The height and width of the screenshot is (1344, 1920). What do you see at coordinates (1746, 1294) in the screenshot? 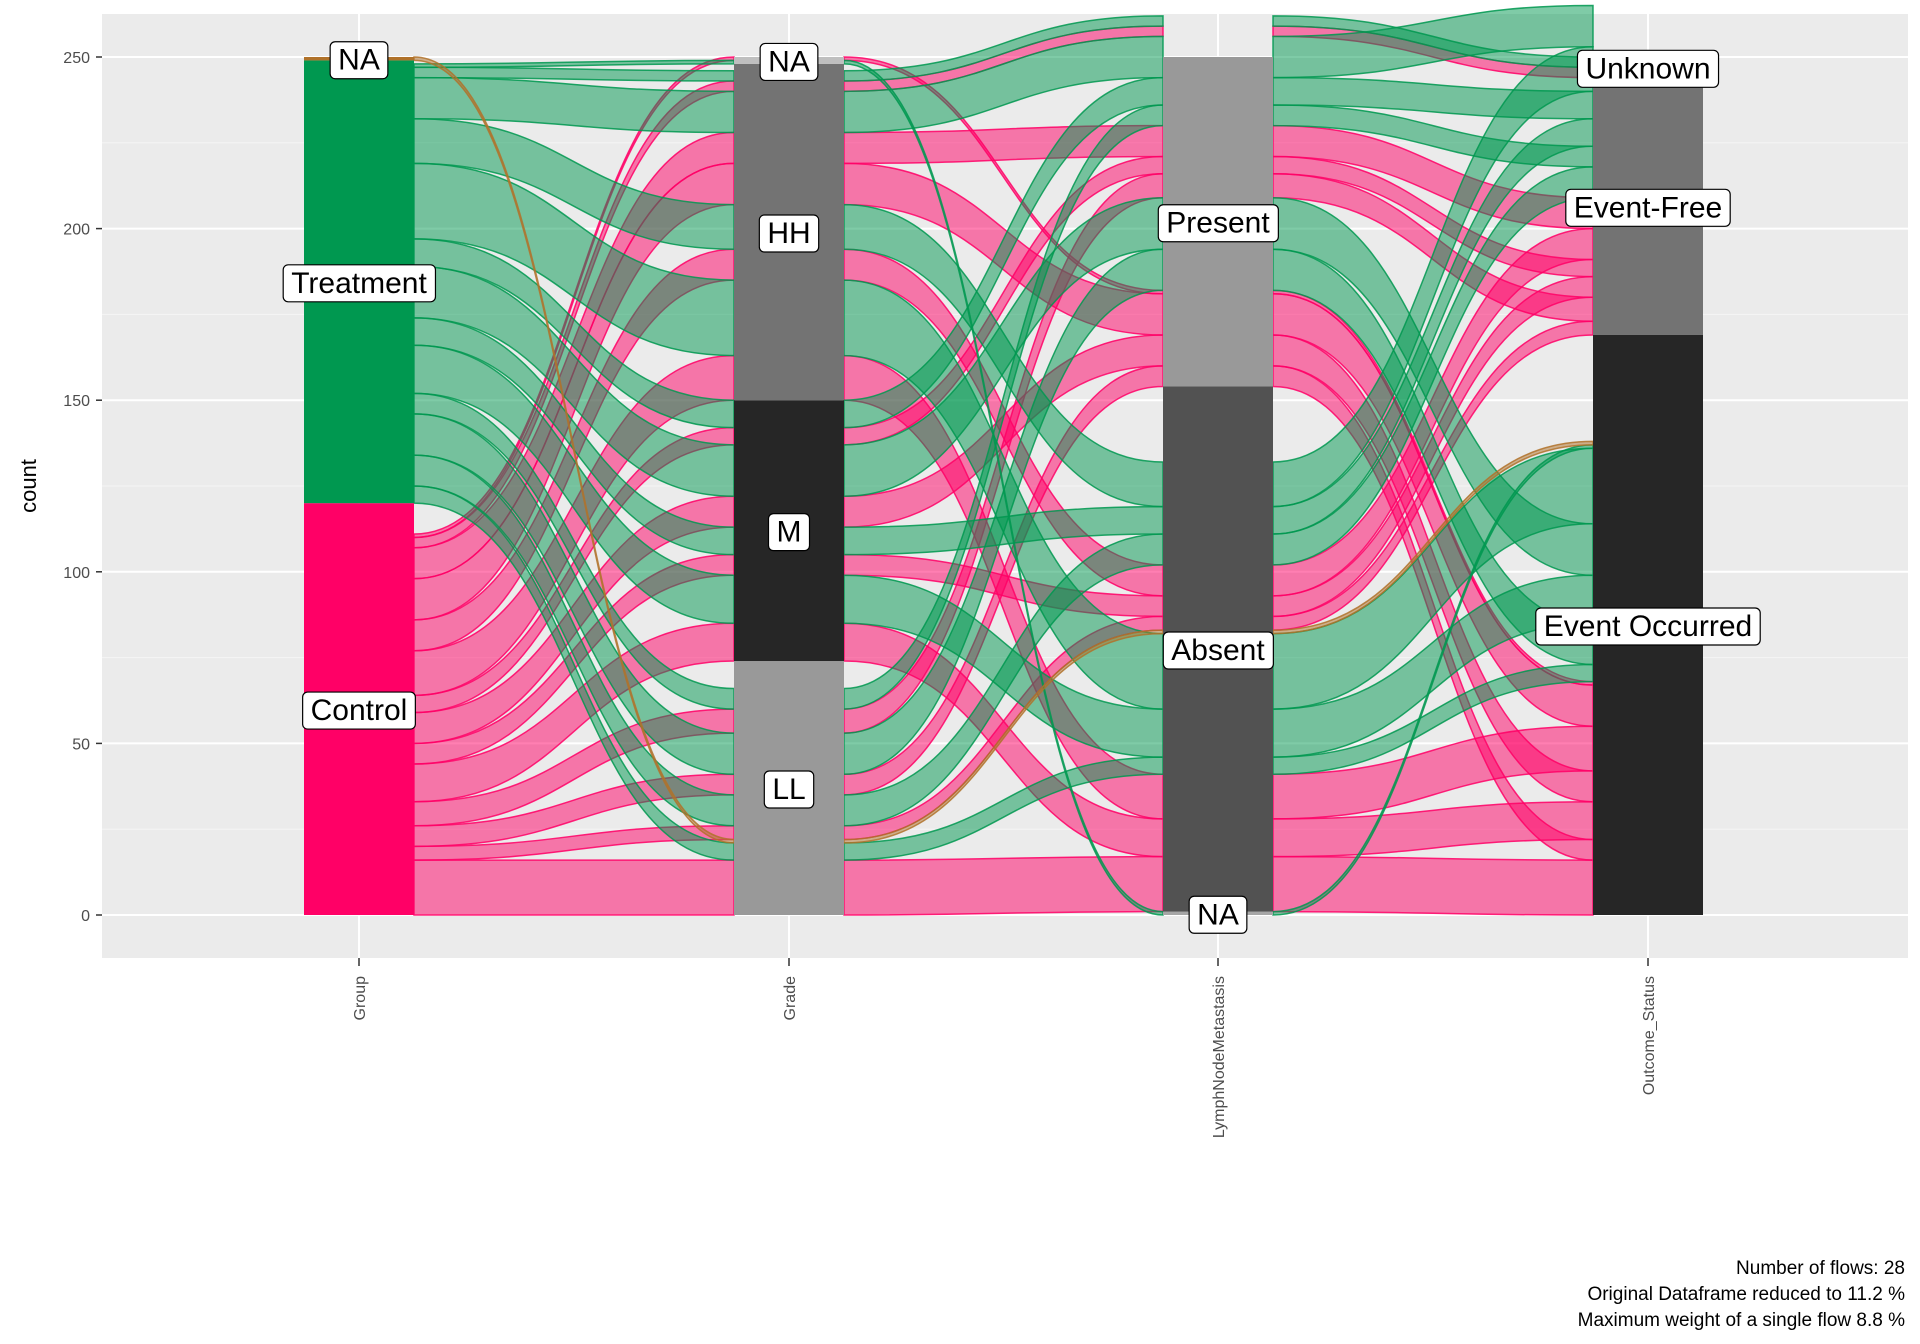
I see `caption-line: Original Dataframe reduced to 11.2 %` at bounding box center [1746, 1294].